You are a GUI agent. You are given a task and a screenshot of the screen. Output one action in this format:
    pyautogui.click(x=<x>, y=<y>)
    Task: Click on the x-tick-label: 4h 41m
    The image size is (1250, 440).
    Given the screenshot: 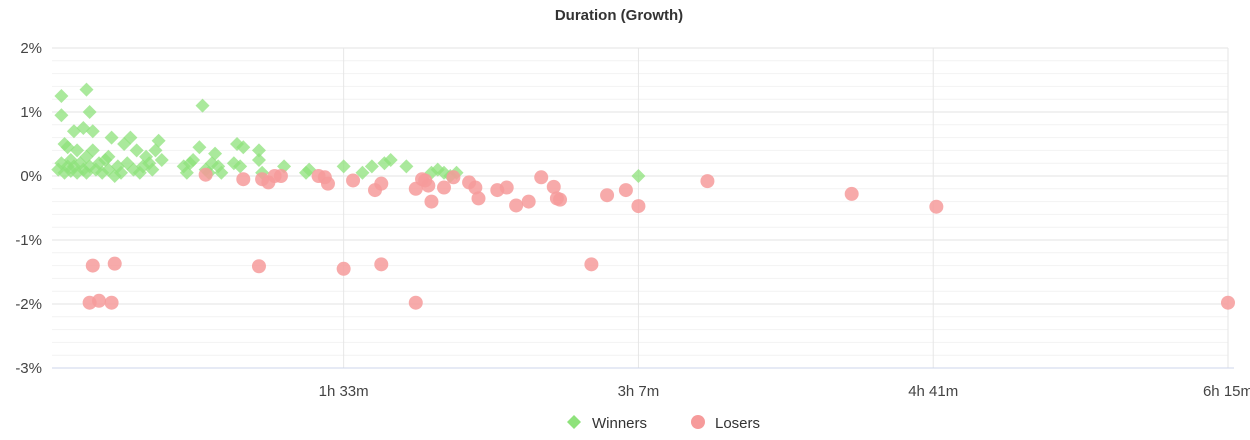 What is the action you would take?
    pyautogui.click(x=933, y=391)
    